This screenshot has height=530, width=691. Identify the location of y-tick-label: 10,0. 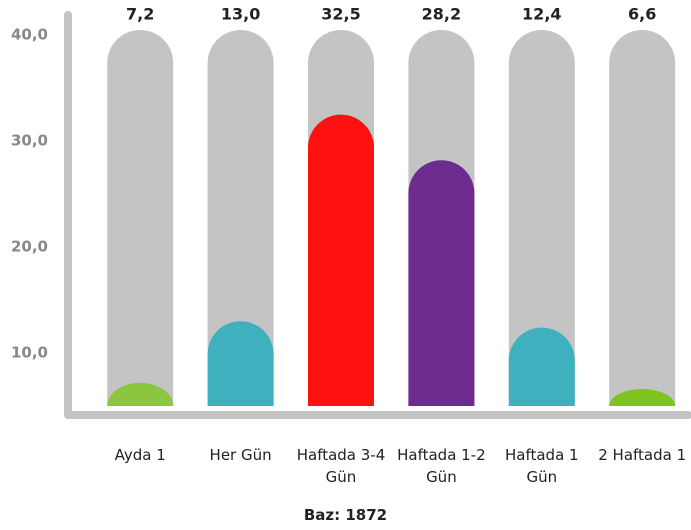
(29, 353).